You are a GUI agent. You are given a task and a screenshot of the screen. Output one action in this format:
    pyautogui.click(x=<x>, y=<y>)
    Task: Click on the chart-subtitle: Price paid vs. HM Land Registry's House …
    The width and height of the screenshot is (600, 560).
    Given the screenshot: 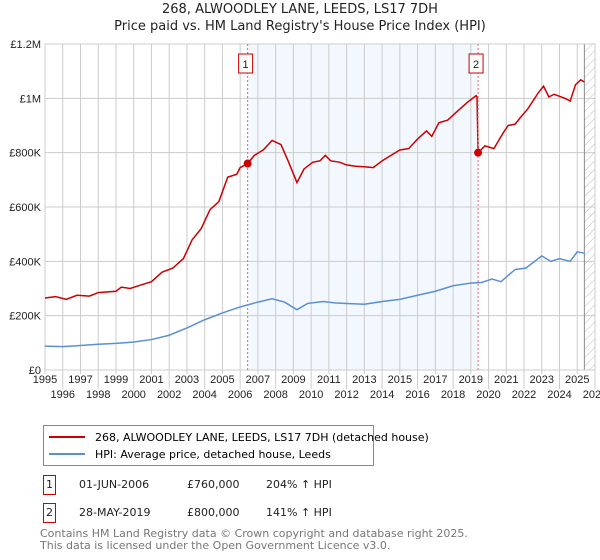 What is the action you would take?
    pyautogui.click(x=300, y=26)
    